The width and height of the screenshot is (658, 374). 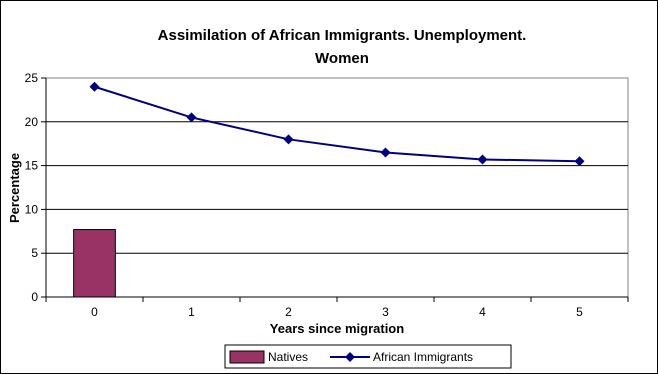 What do you see at coordinates (191, 312) in the screenshot?
I see `x-tick-label-1: 1` at bounding box center [191, 312].